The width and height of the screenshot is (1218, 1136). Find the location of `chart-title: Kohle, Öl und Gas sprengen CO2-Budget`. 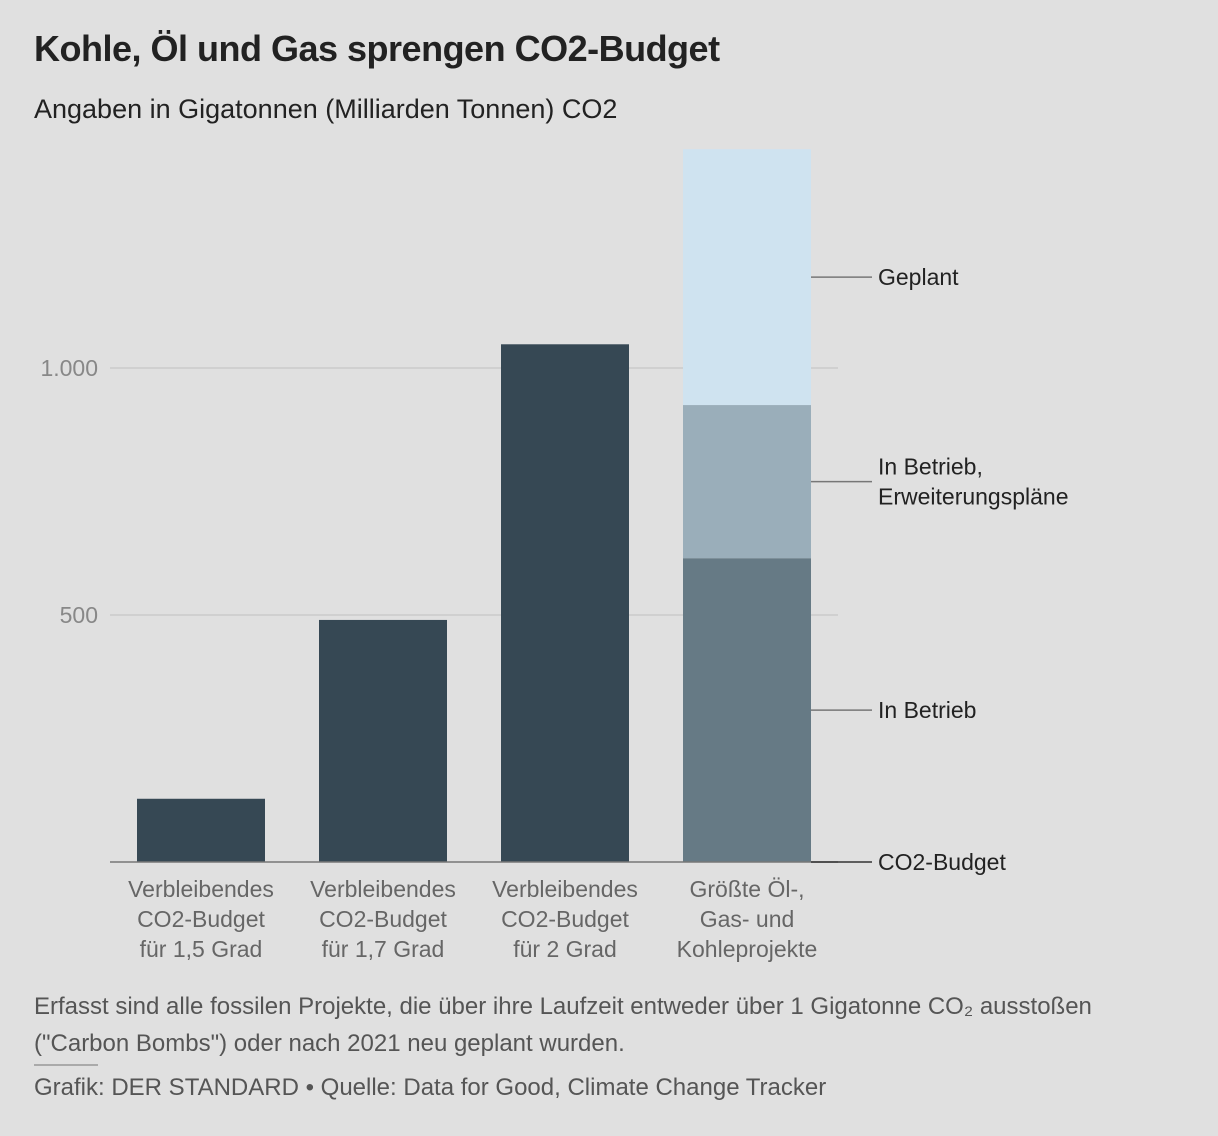

chart-title: Kohle, Öl und Gas sprengen CO2-Budget is located at coordinates (377, 48).